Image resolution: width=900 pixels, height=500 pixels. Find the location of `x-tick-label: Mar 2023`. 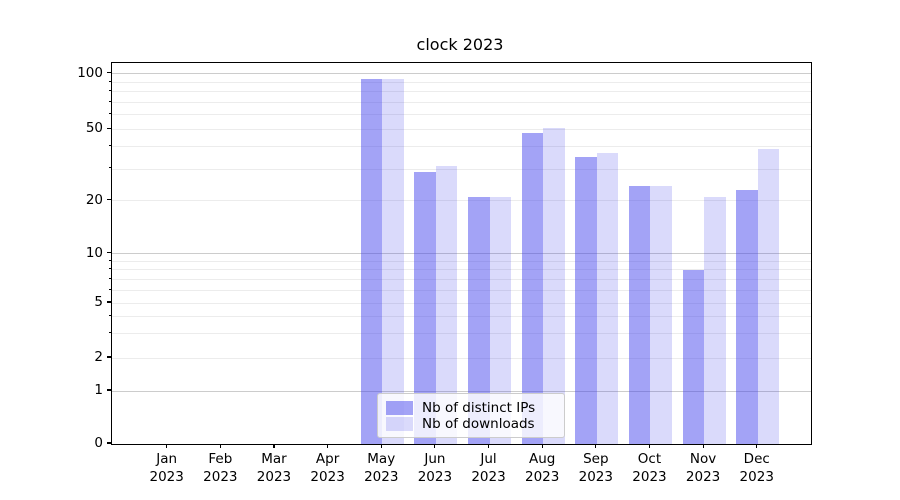

x-tick-label: Mar 2023 is located at coordinates (274, 468).